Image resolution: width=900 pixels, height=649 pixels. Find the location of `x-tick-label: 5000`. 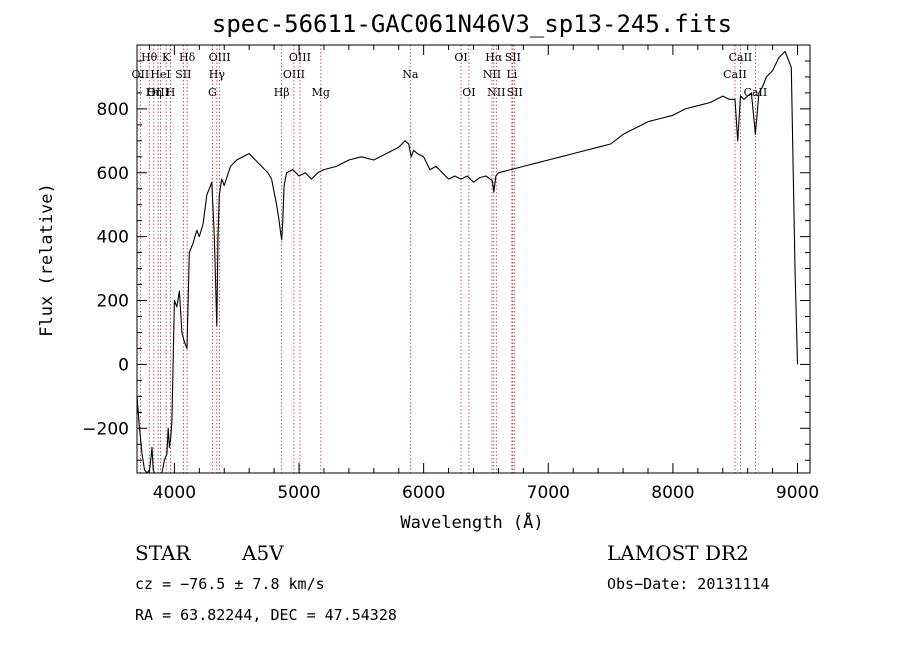

x-tick-label: 5000 is located at coordinates (298, 493).